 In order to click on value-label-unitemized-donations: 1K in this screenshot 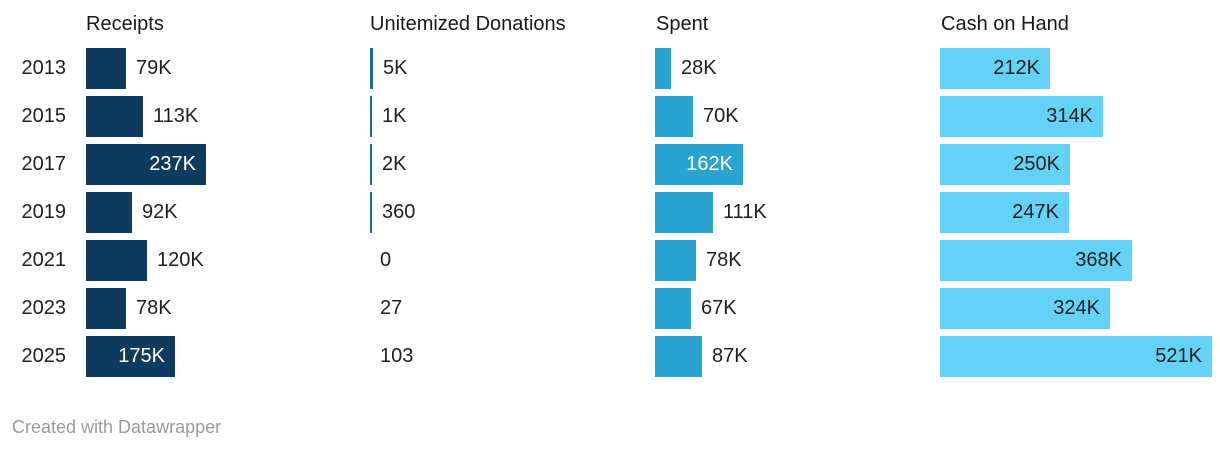, I will do `click(394, 116)`.